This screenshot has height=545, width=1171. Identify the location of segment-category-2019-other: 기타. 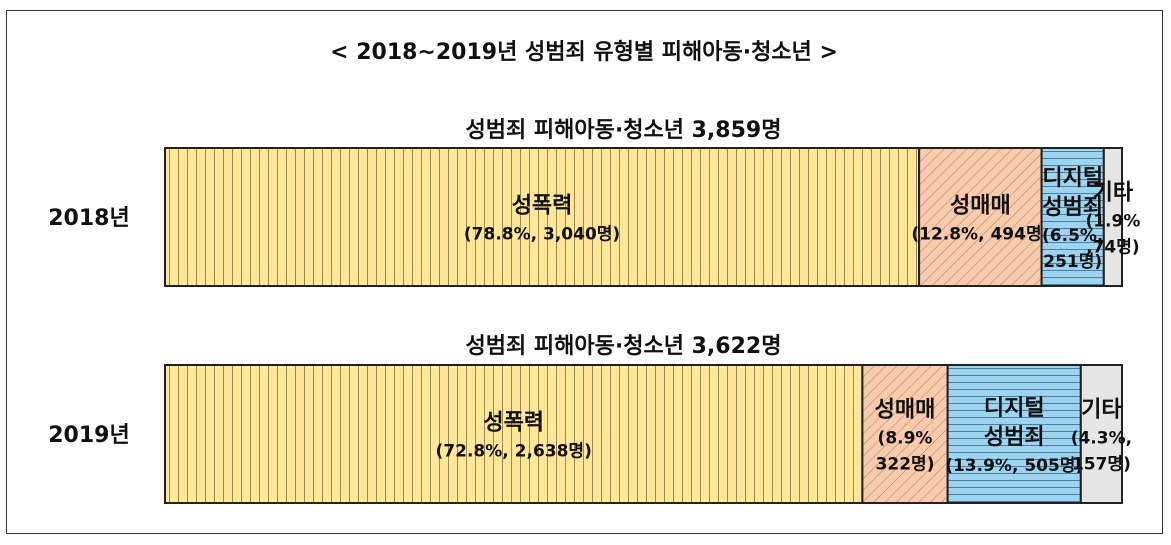
(1101, 410).